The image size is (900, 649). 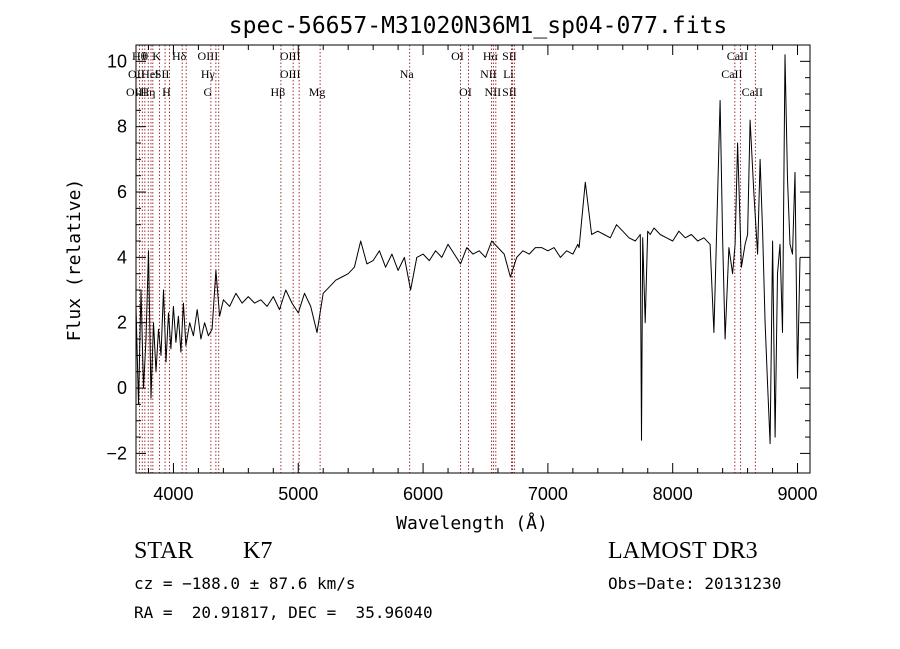 What do you see at coordinates (245, 583) in the screenshot?
I see `redshift-velocity: cz = −188.0 ± 87.6 km/s` at bounding box center [245, 583].